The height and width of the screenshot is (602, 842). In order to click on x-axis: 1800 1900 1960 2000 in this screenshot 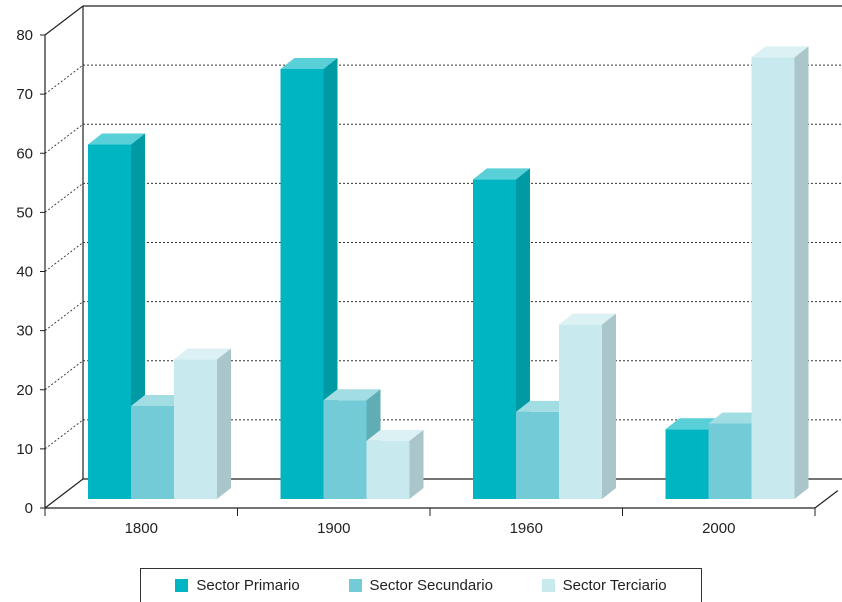, I will do `click(441, 507)`.